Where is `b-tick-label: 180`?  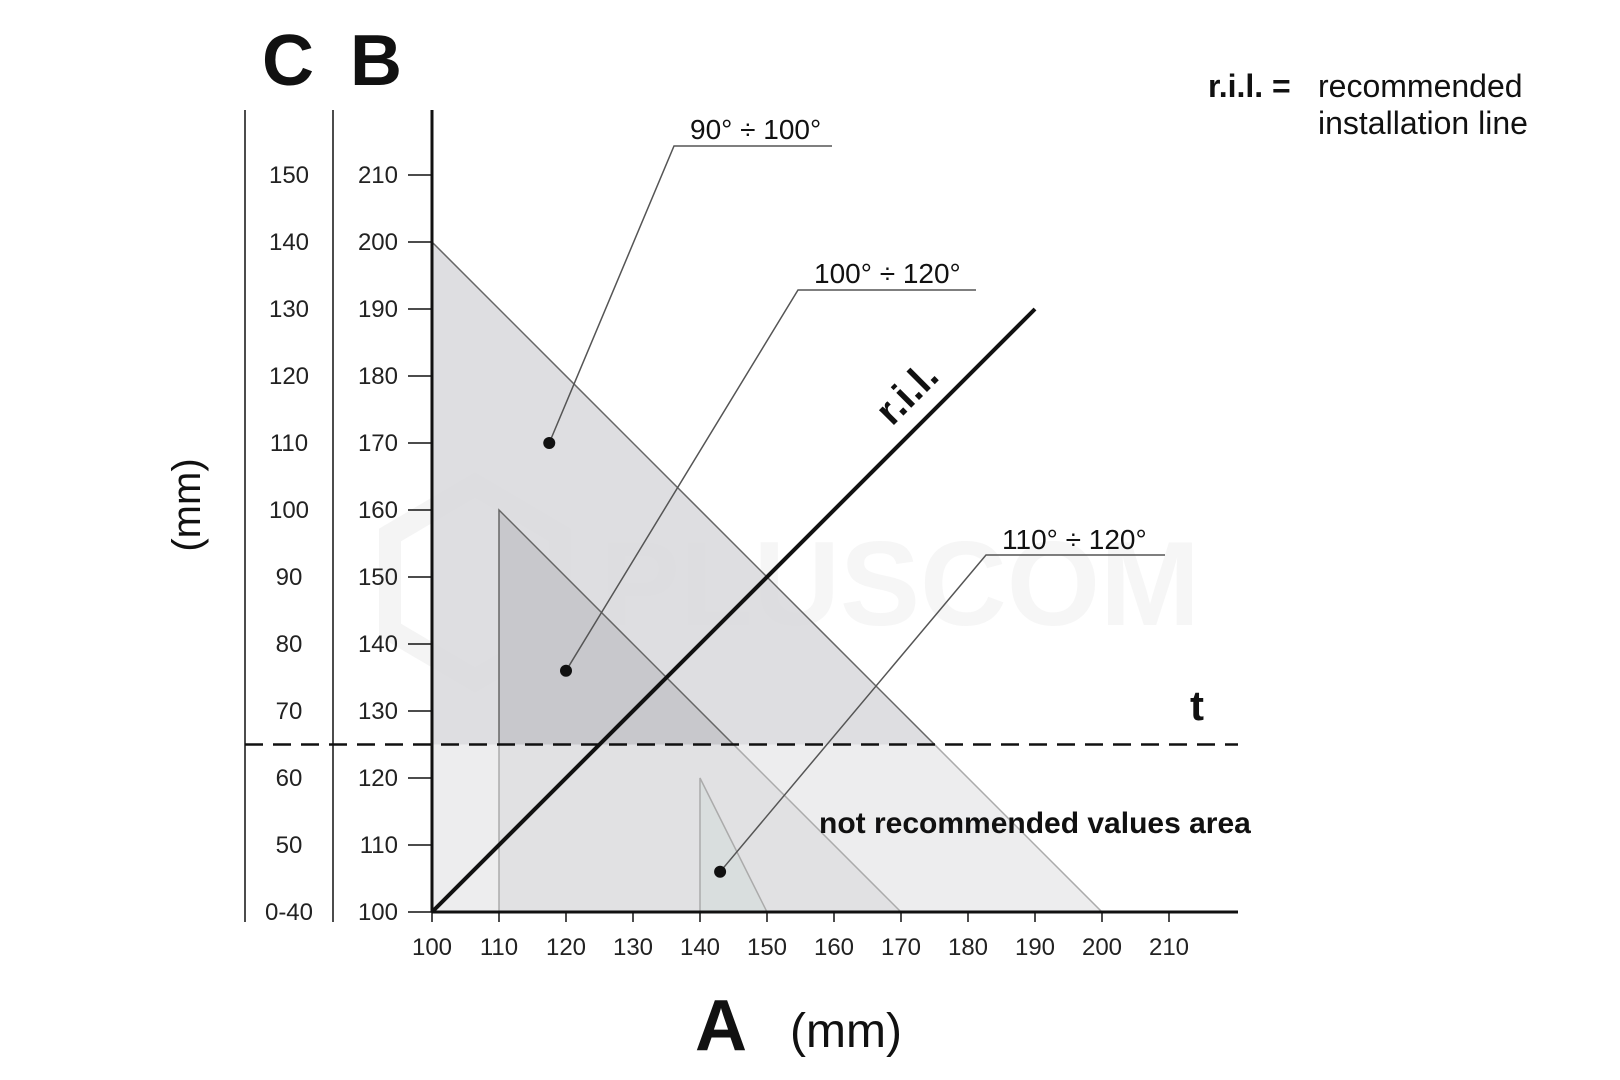 b-tick-label: 180 is located at coordinates (378, 376).